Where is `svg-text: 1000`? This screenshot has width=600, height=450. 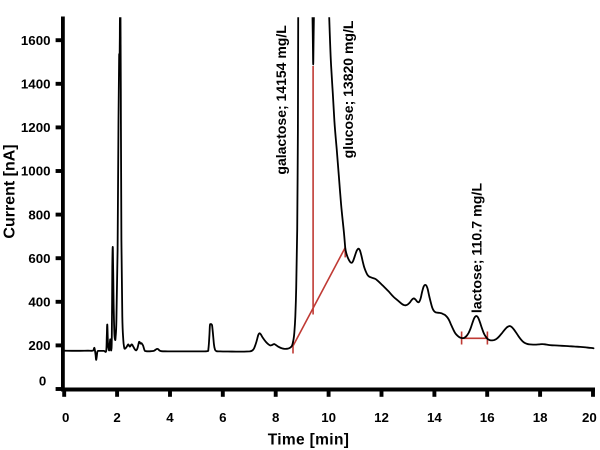
svg-text: 1000 is located at coordinates (36, 171).